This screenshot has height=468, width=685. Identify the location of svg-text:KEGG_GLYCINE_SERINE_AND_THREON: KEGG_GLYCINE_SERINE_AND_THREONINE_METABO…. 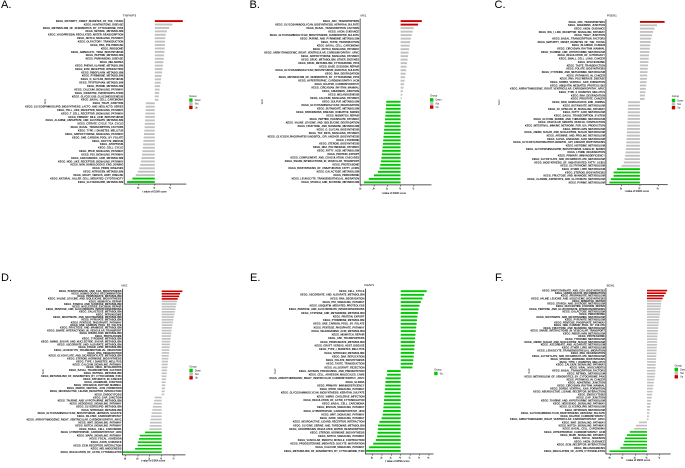
(328, 425).